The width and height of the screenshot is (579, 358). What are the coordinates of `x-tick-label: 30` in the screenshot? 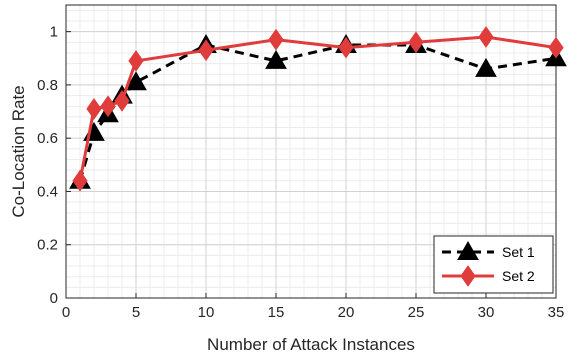 It's located at (486, 312).